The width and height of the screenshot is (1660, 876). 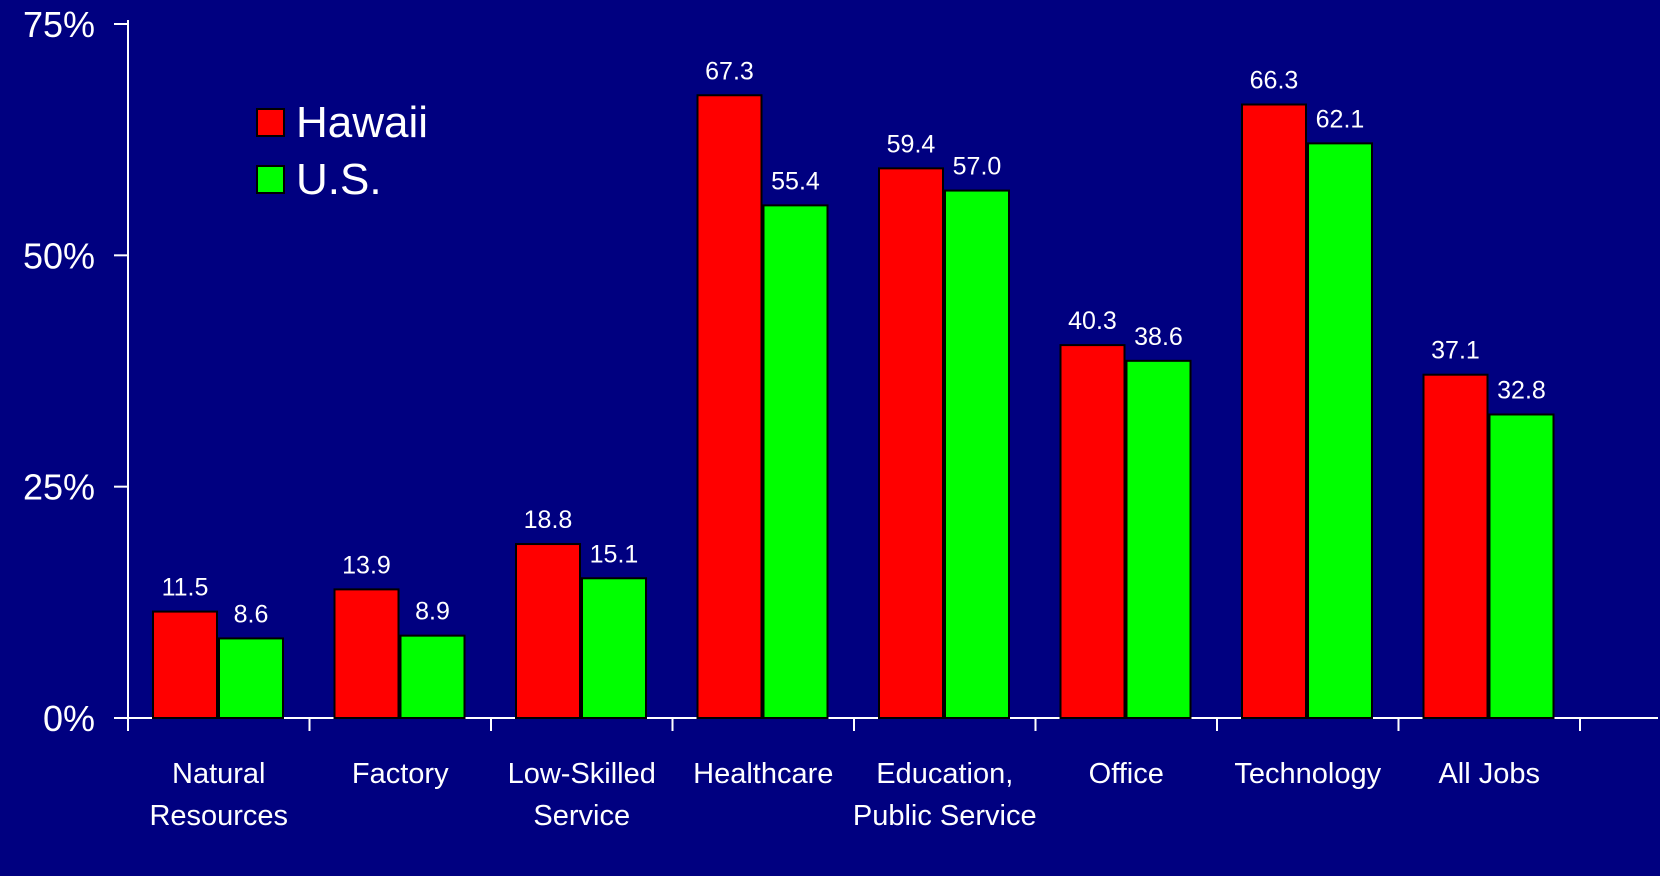 I want to click on data-label: 40.3, so click(x=1092, y=321).